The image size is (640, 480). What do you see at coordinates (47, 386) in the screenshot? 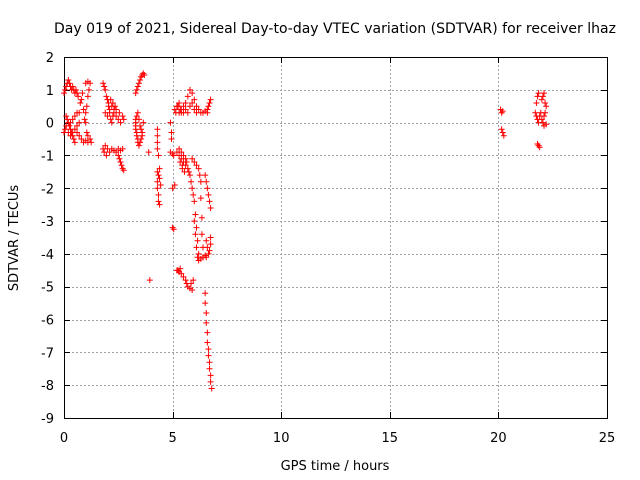
I see `y-tick-label: -8` at bounding box center [47, 386].